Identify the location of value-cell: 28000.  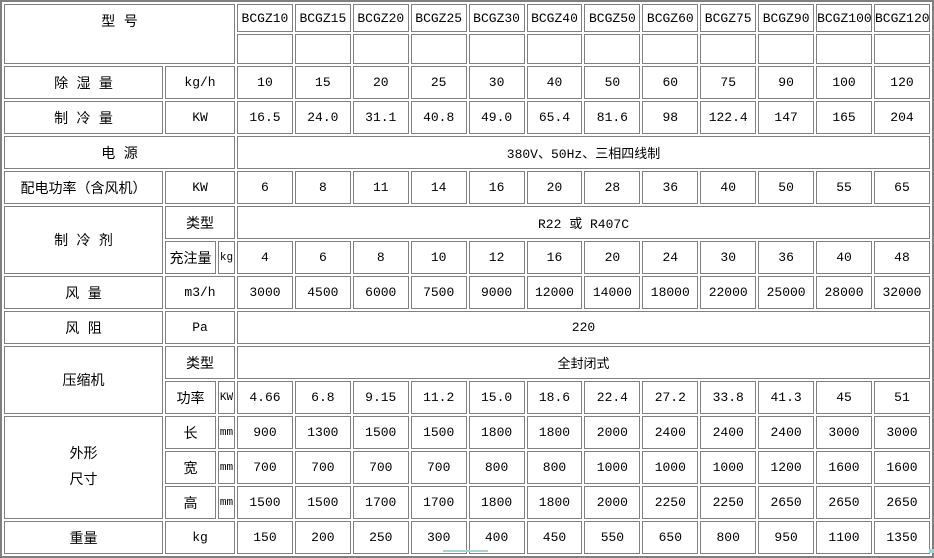
(844, 292).